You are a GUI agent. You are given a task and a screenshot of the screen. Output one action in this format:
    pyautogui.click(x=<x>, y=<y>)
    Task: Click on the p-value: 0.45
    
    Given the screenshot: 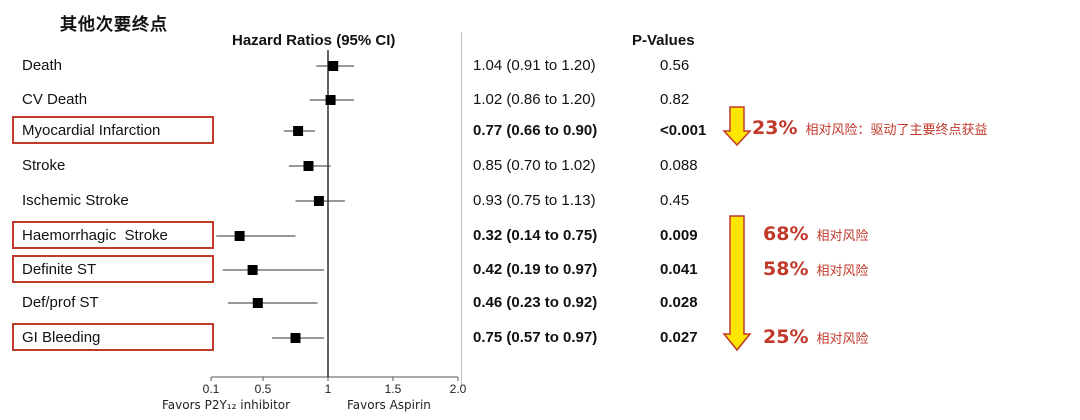 What is the action you would take?
    pyautogui.click(x=675, y=200)
    